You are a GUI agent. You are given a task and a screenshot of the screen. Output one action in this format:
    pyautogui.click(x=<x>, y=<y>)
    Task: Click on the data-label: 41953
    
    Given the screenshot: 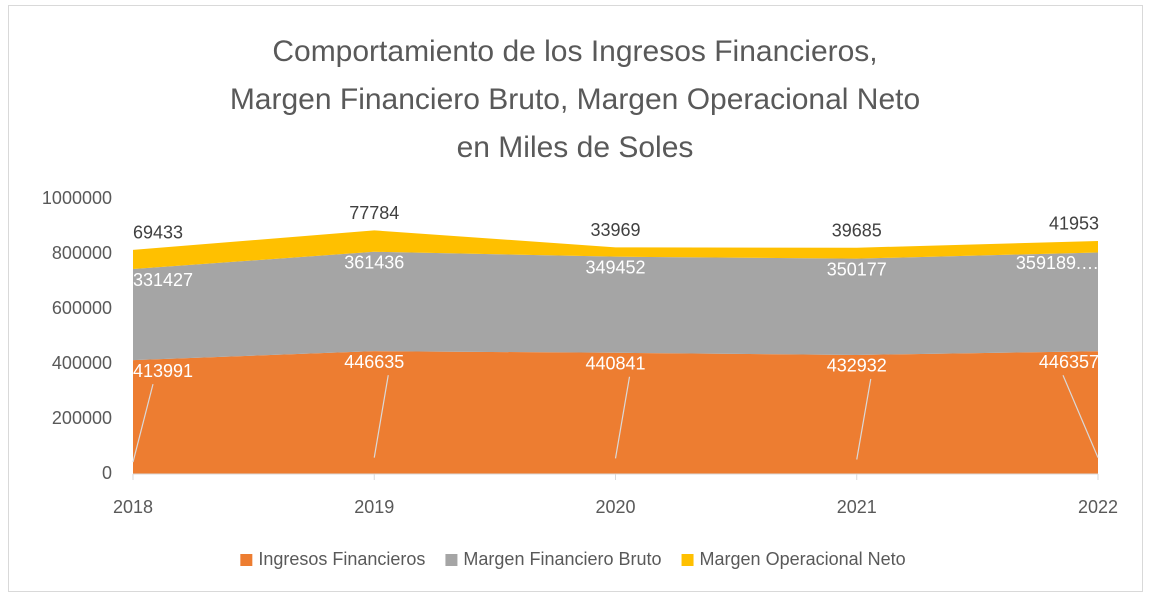 What is the action you would take?
    pyautogui.click(x=1074, y=224)
    